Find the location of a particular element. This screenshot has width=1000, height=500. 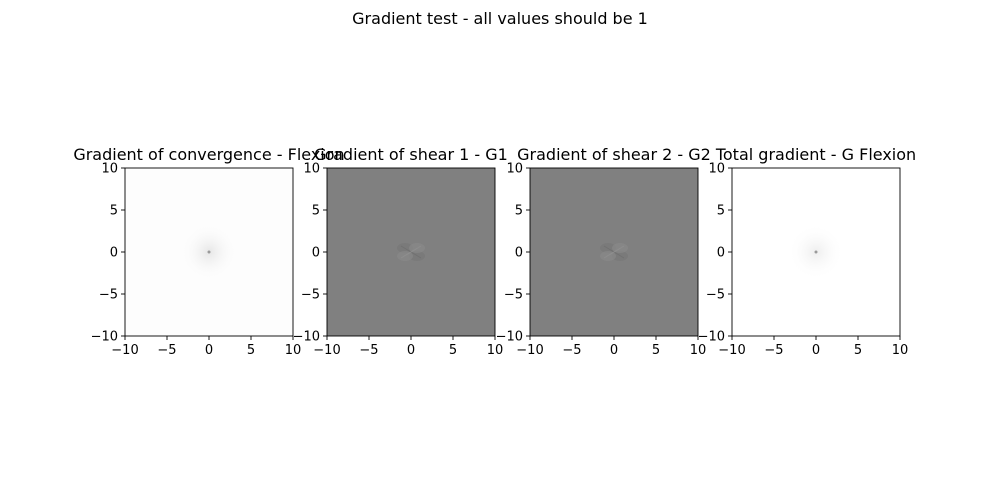

subplot-title: Total gradient - G Flexion is located at coordinates (815, 154).